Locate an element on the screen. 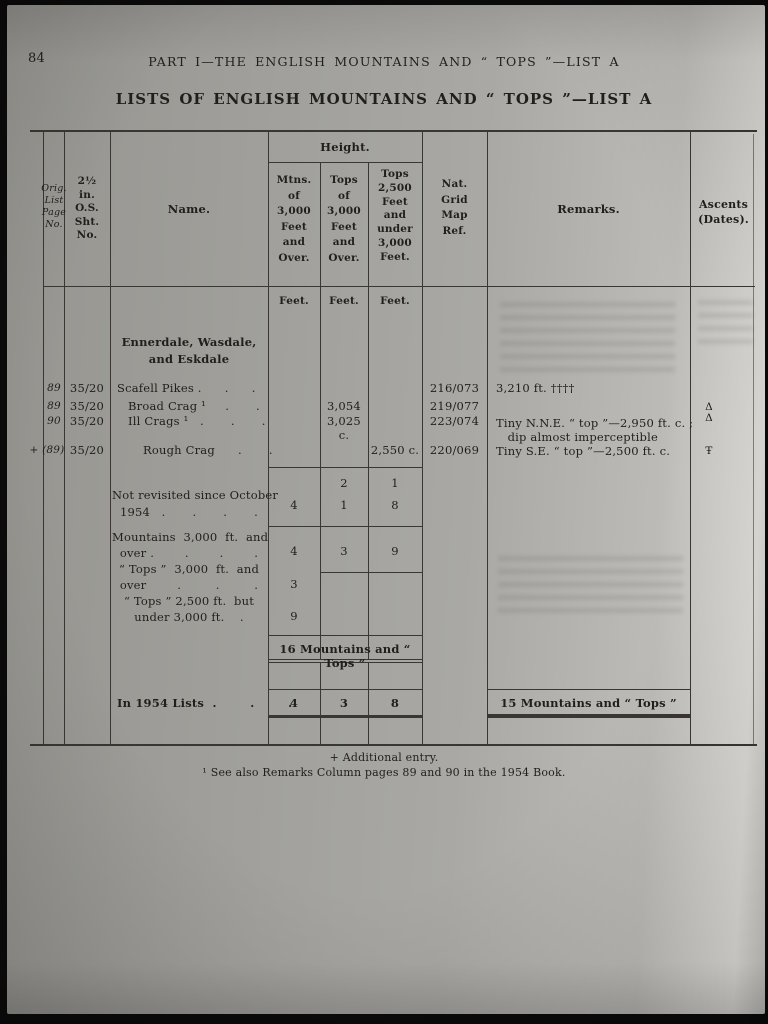 Image resolution: width=768 pixels, height=1024 pixels. col-header-tops-3000: Tops of 3,000 Feet and Over. is located at coordinates (344, 219).